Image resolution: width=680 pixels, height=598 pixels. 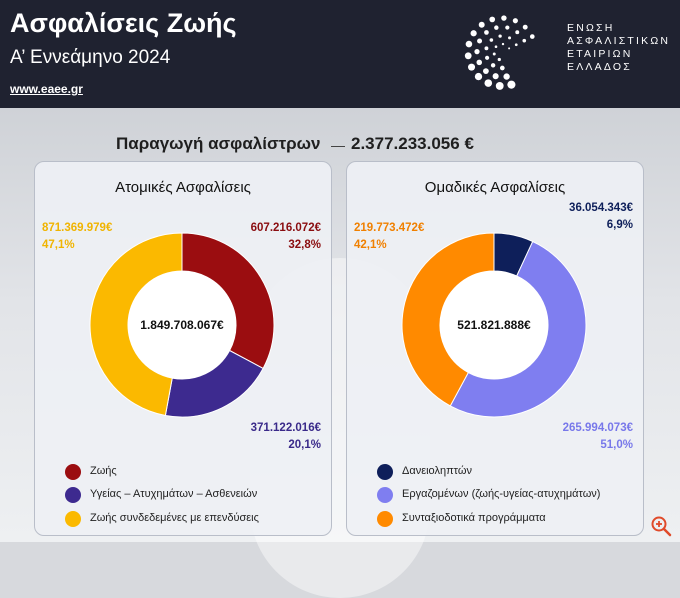 I want to click on group-donut-chart: 521.821.888€, so click(x=494, y=325).